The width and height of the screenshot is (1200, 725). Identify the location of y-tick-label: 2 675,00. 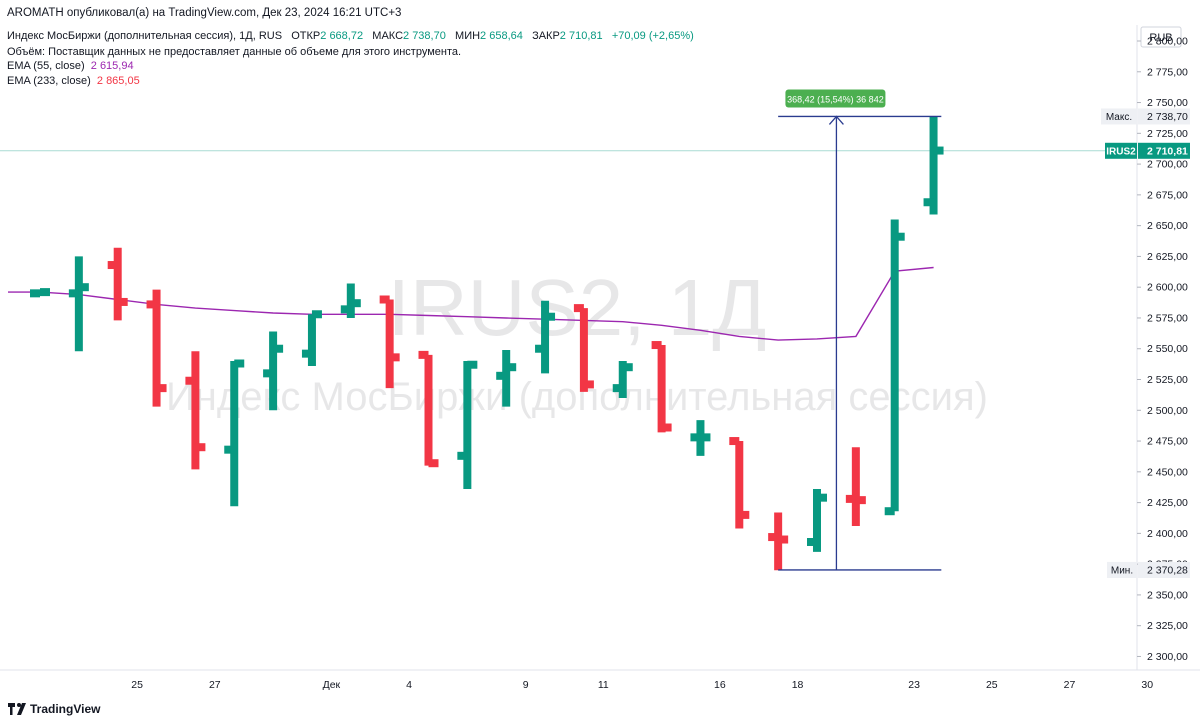
(1167, 195).